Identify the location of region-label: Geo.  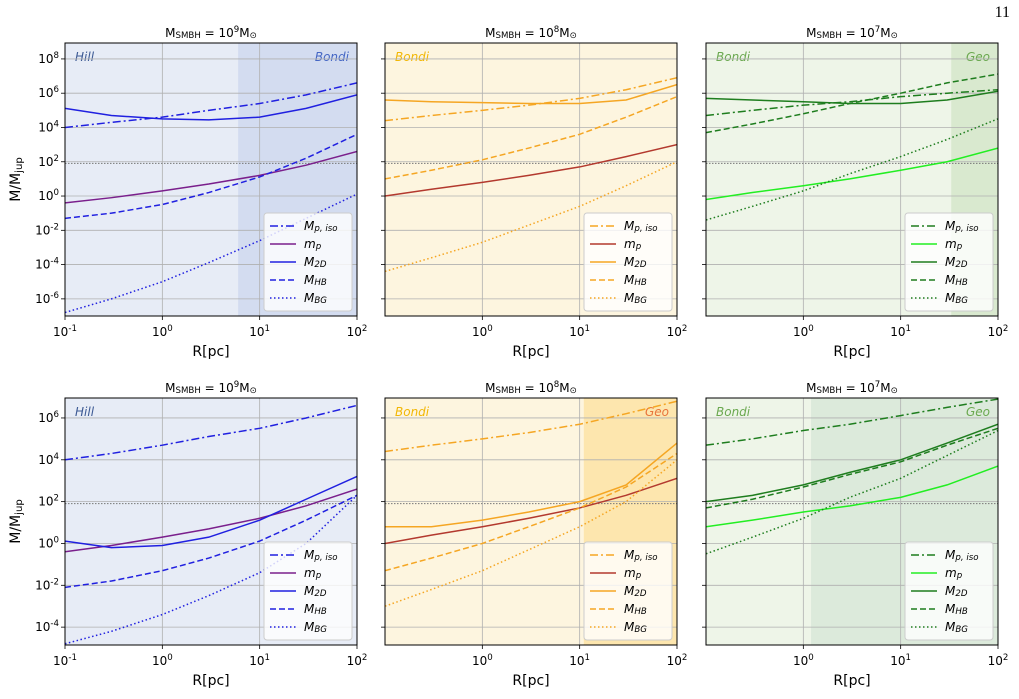
(978, 57).